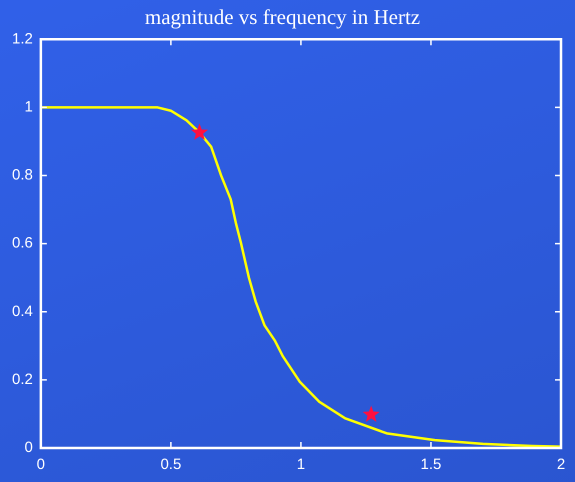 The image size is (575, 482). I want to click on y-tick-label: 0.8, so click(22, 175).